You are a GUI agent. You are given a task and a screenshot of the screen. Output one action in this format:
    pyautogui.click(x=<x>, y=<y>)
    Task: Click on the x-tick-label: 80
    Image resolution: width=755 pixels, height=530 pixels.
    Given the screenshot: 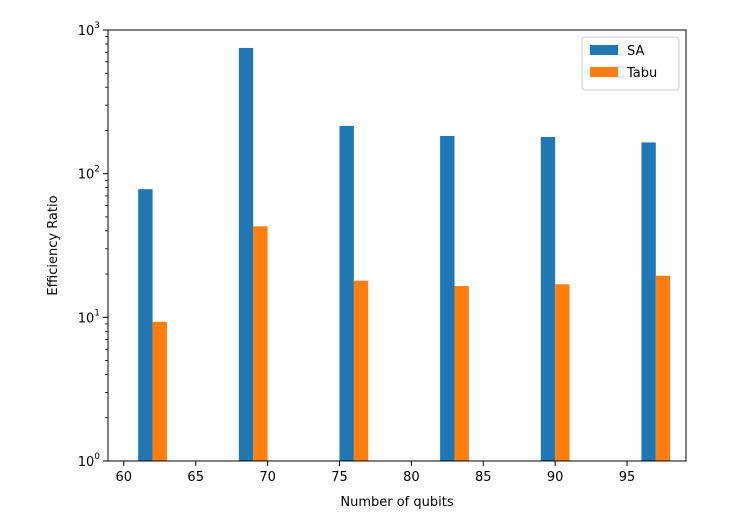 What is the action you would take?
    pyautogui.click(x=411, y=477)
    